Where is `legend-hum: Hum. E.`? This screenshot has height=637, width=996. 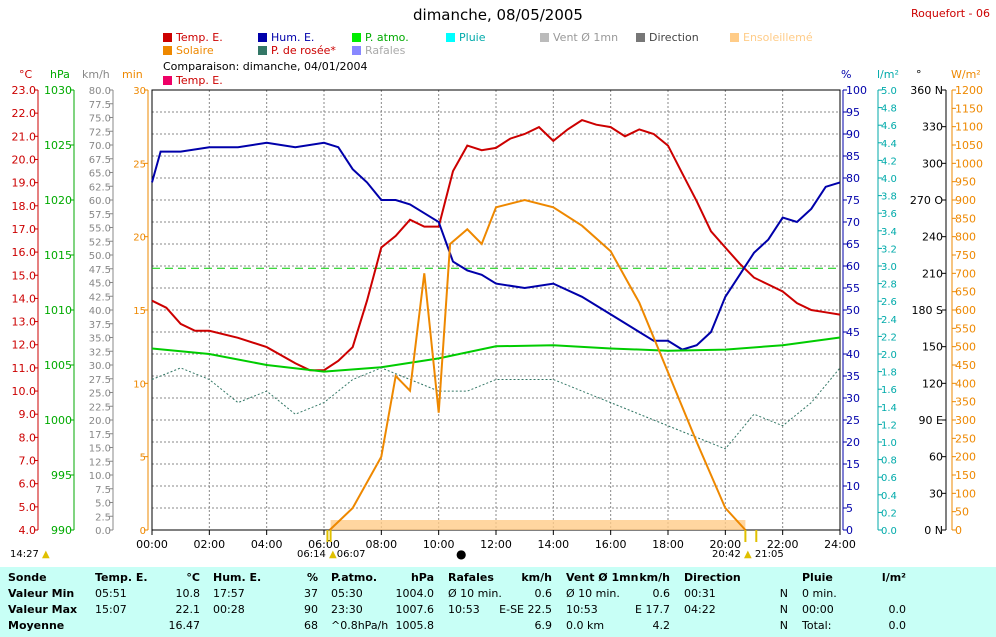 legend-hum: Hum. E. is located at coordinates (286, 37).